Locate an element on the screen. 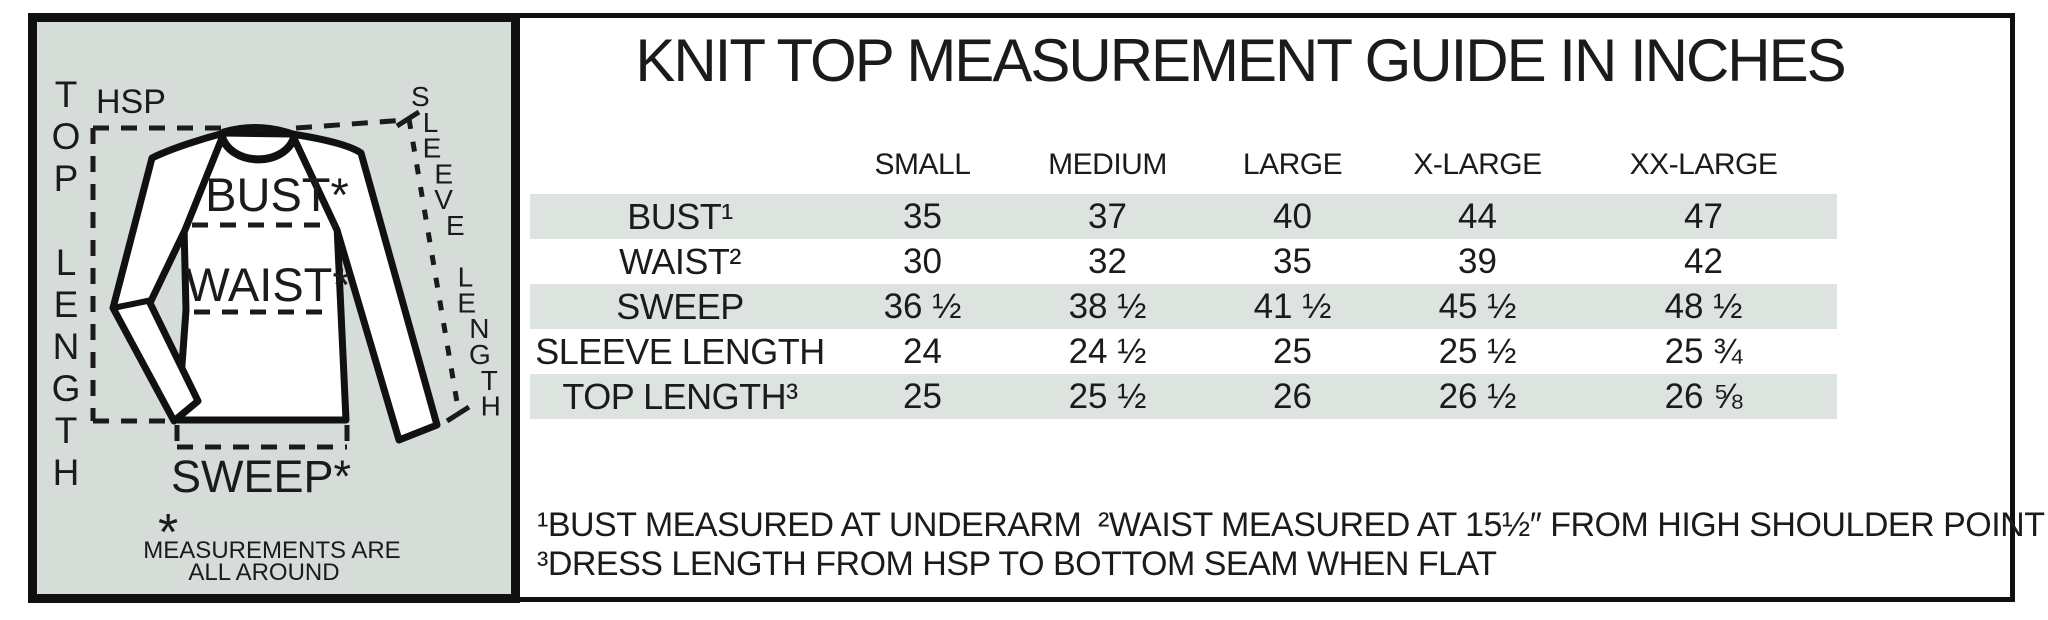 Image resolution: width=2048 pixels, height=620 pixels. measurement-value: 30 is located at coordinates (922, 261).